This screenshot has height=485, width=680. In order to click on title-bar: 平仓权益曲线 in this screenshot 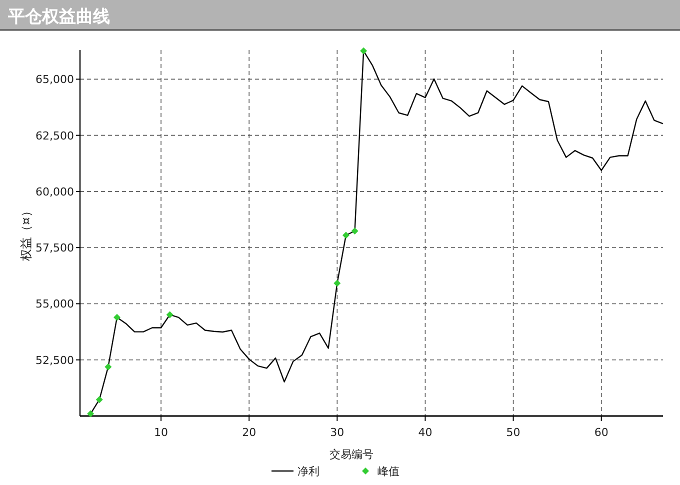, I will do `click(340, 15)`.